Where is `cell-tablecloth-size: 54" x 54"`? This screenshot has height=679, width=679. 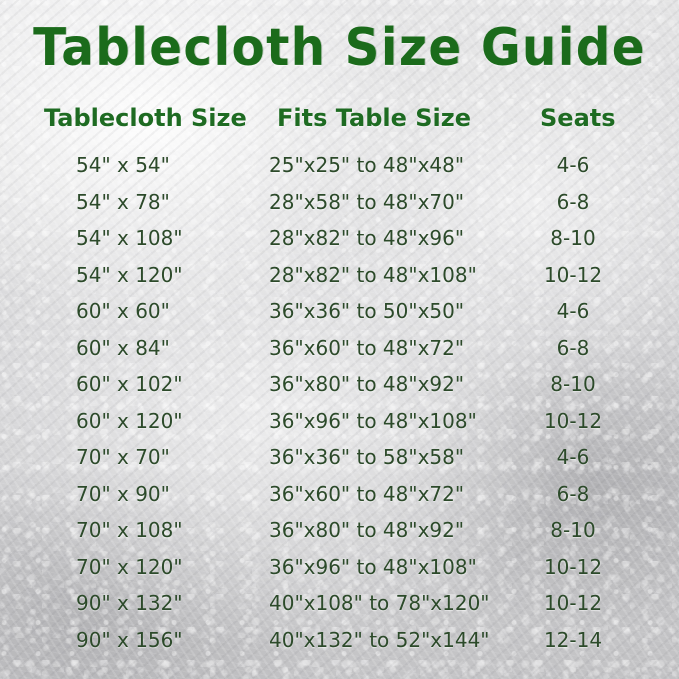 cell-tablecloth-size: 54" x 54" is located at coordinates (123, 165).